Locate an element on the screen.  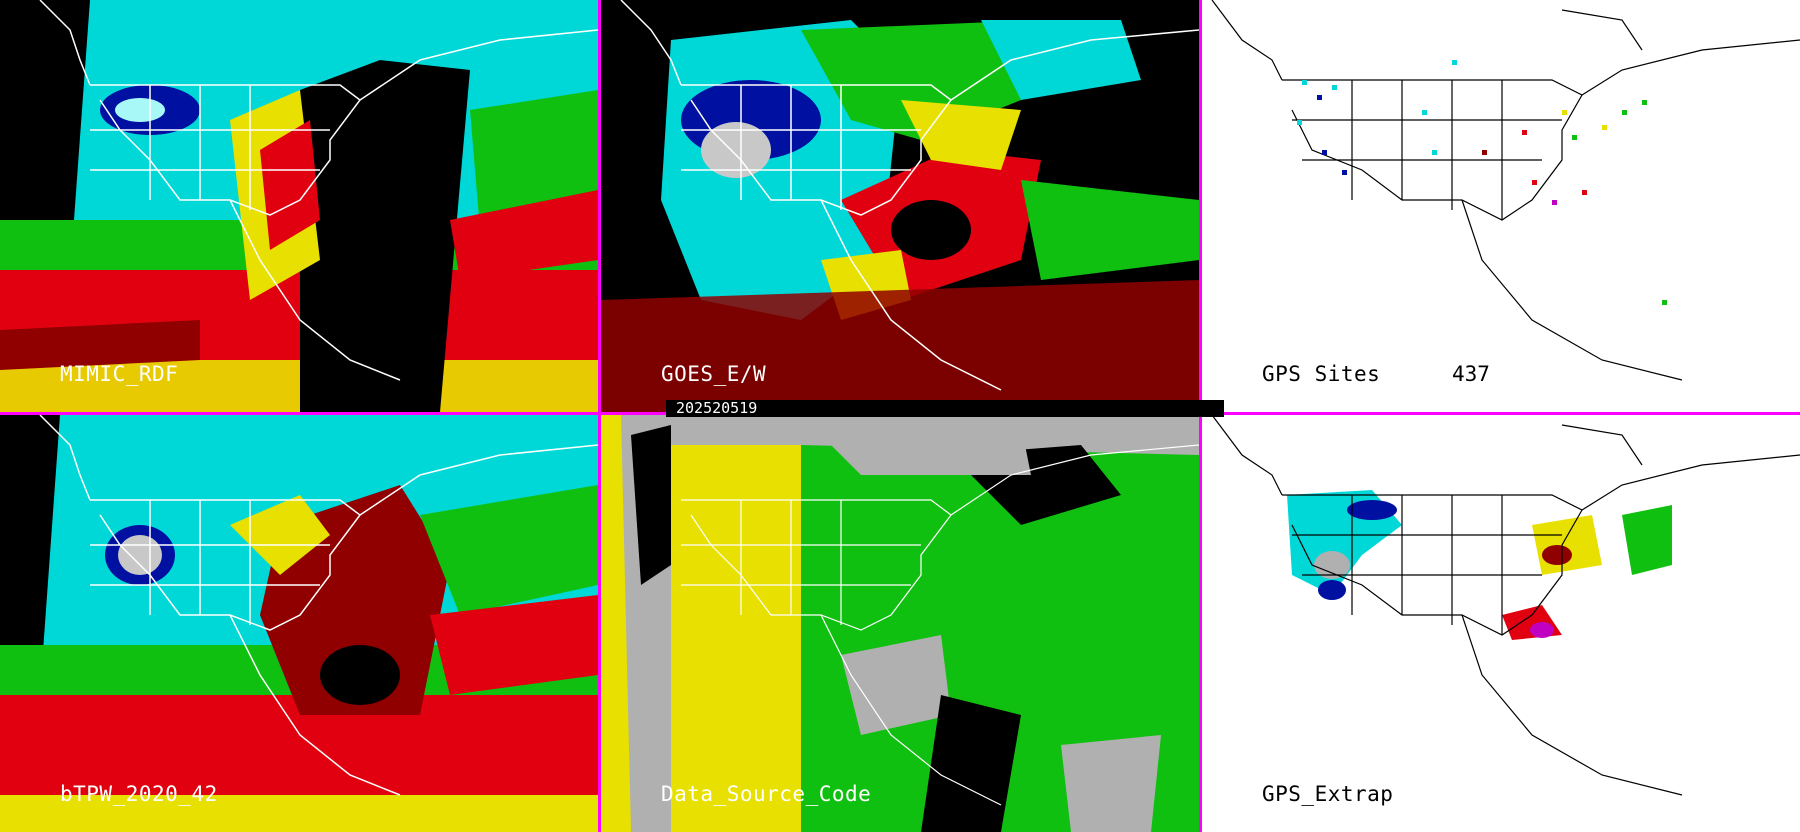
panel-label-gps-extrap: GPS_Extrap is located at coordinates (1328, 794).